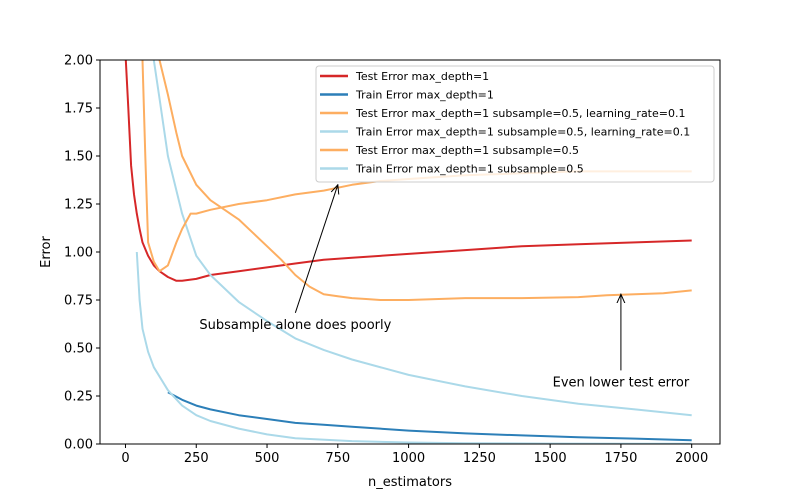  What do you see at coordinates (78, 205) in the screenshot?
I see `y-tick-label: 1.25` at bounding box center [78, 205].